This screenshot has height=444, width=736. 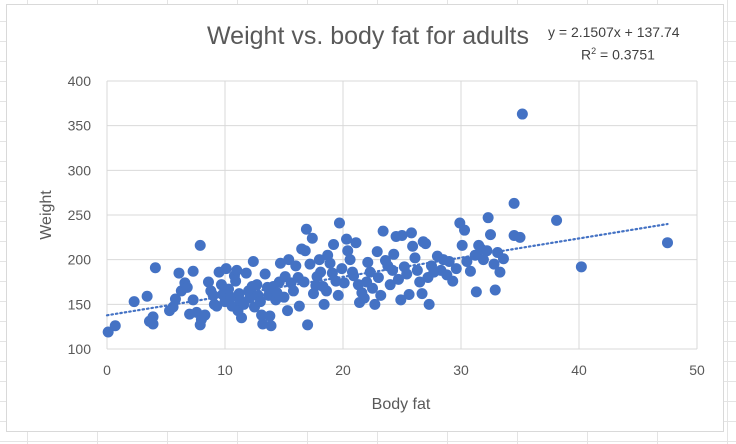 I want to click on x-tick-label: 50, so click(x=697, y=370).